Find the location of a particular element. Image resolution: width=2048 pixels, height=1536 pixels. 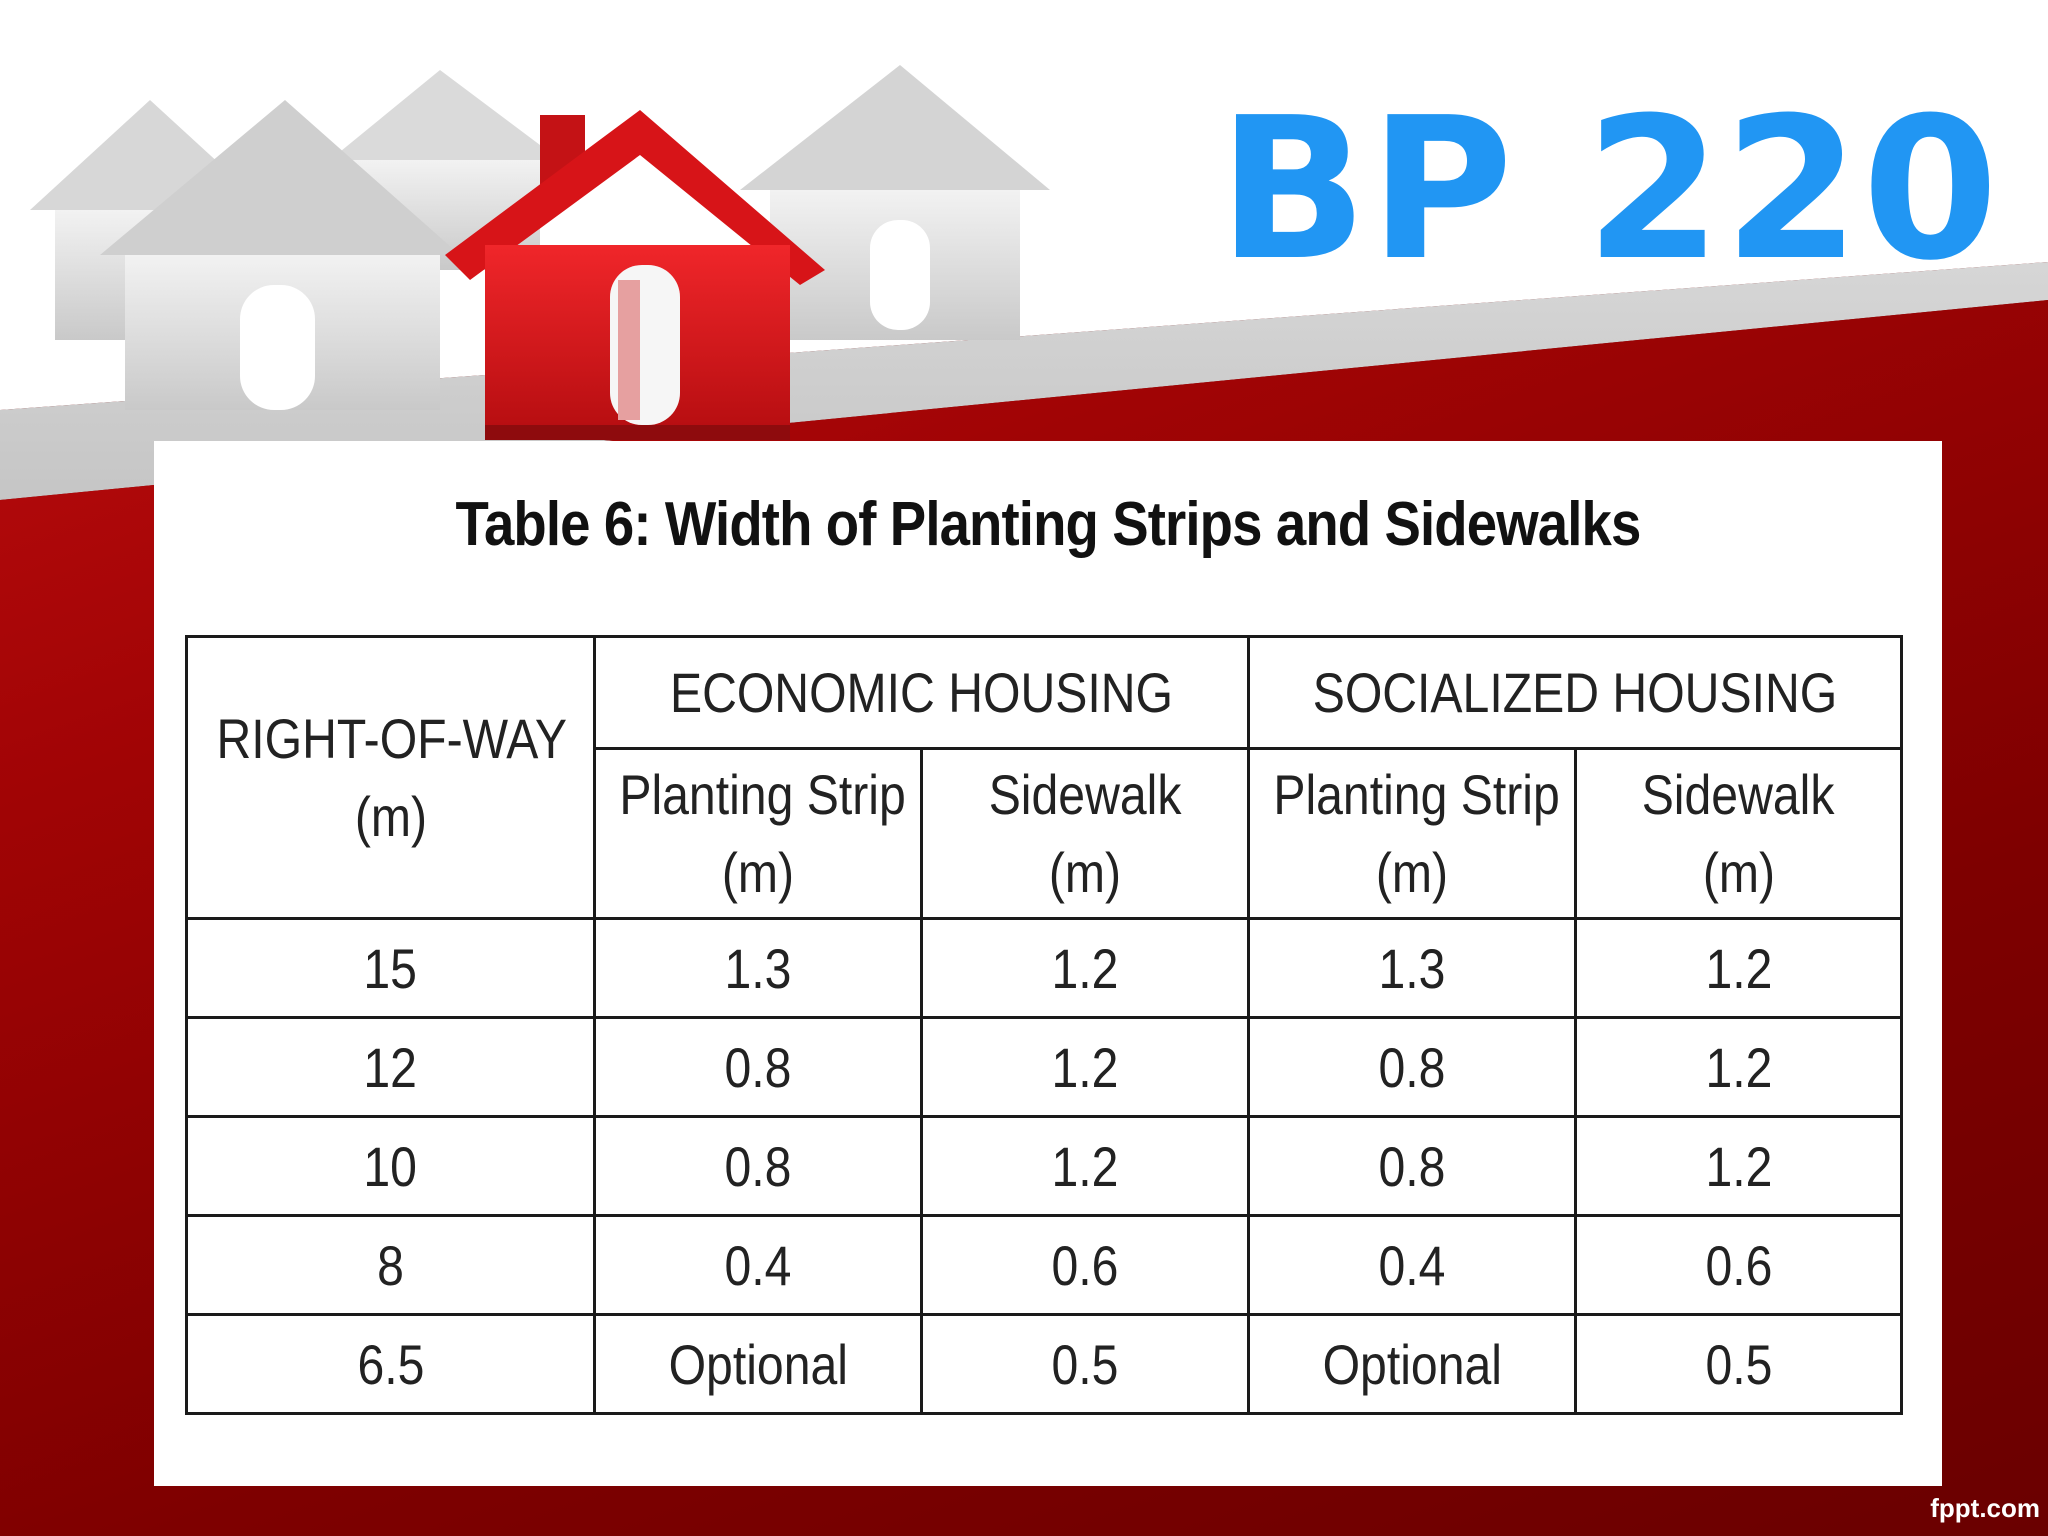

table-cell: 6.5 is located at coordinates (390, 1364).